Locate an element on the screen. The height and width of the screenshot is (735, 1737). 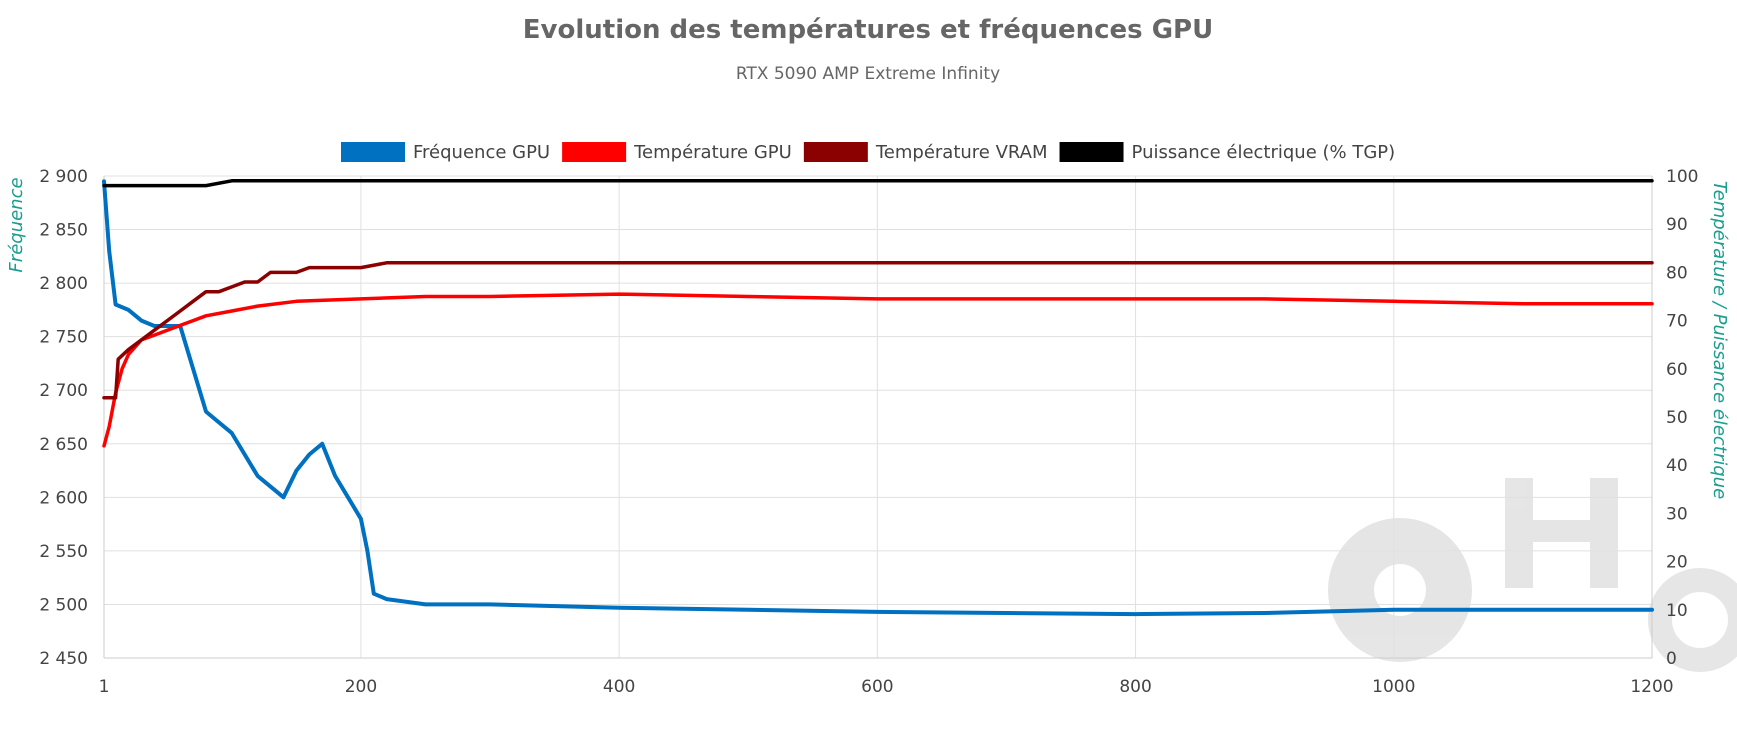
y-left-tick-label: 2 700 is located at coordinates (63, 391).